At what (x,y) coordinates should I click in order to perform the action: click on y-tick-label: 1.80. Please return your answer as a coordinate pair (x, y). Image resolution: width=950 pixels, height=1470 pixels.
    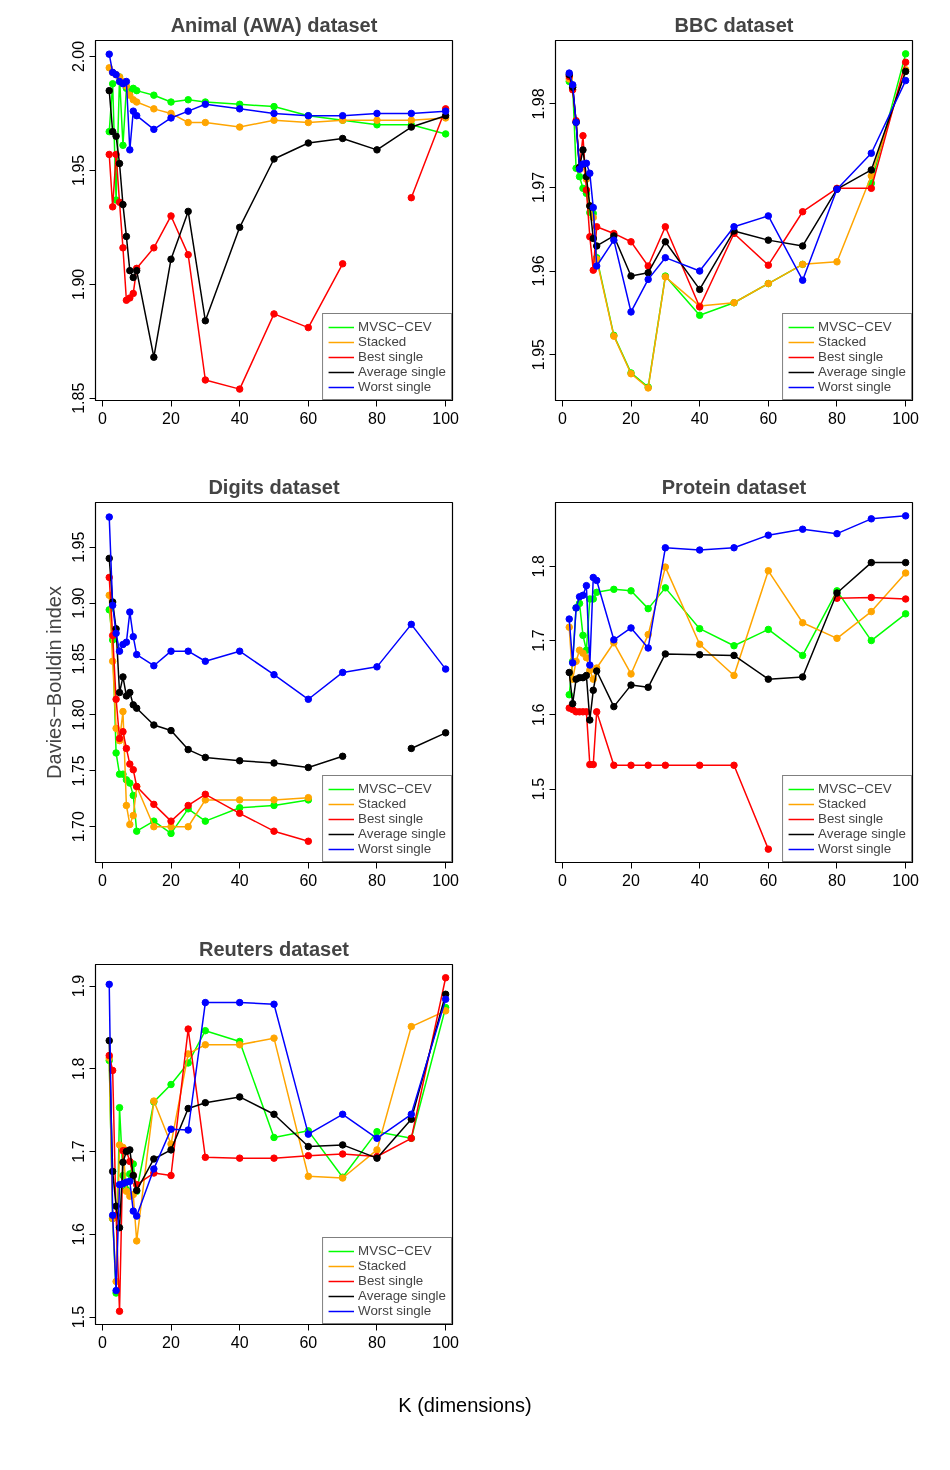
    Looking at the image, I should click on (79, 715).